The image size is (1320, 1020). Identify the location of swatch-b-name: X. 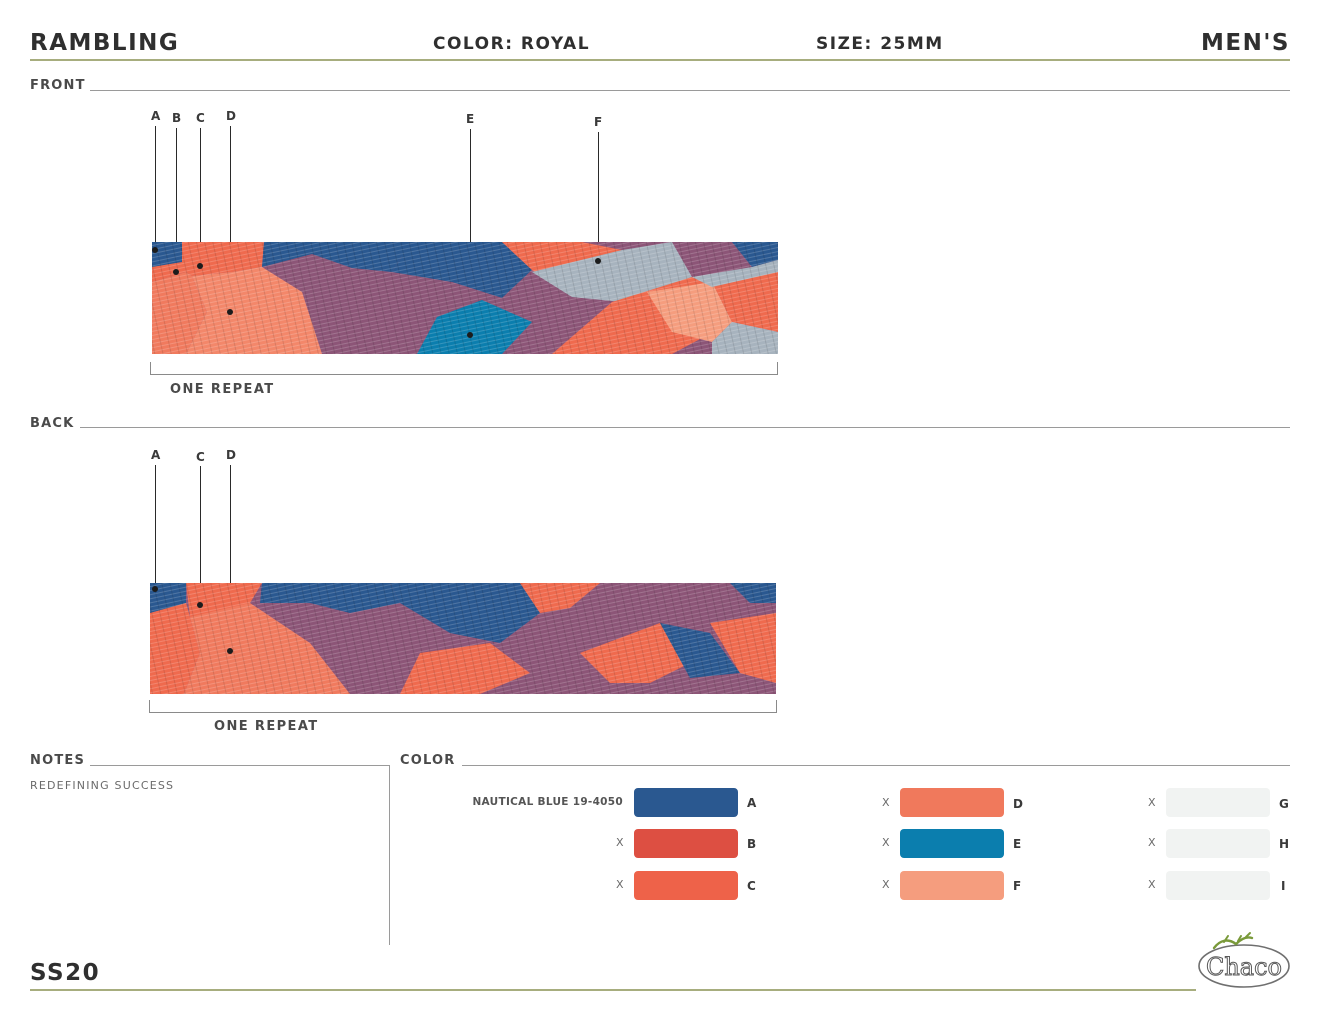
(620, 842).